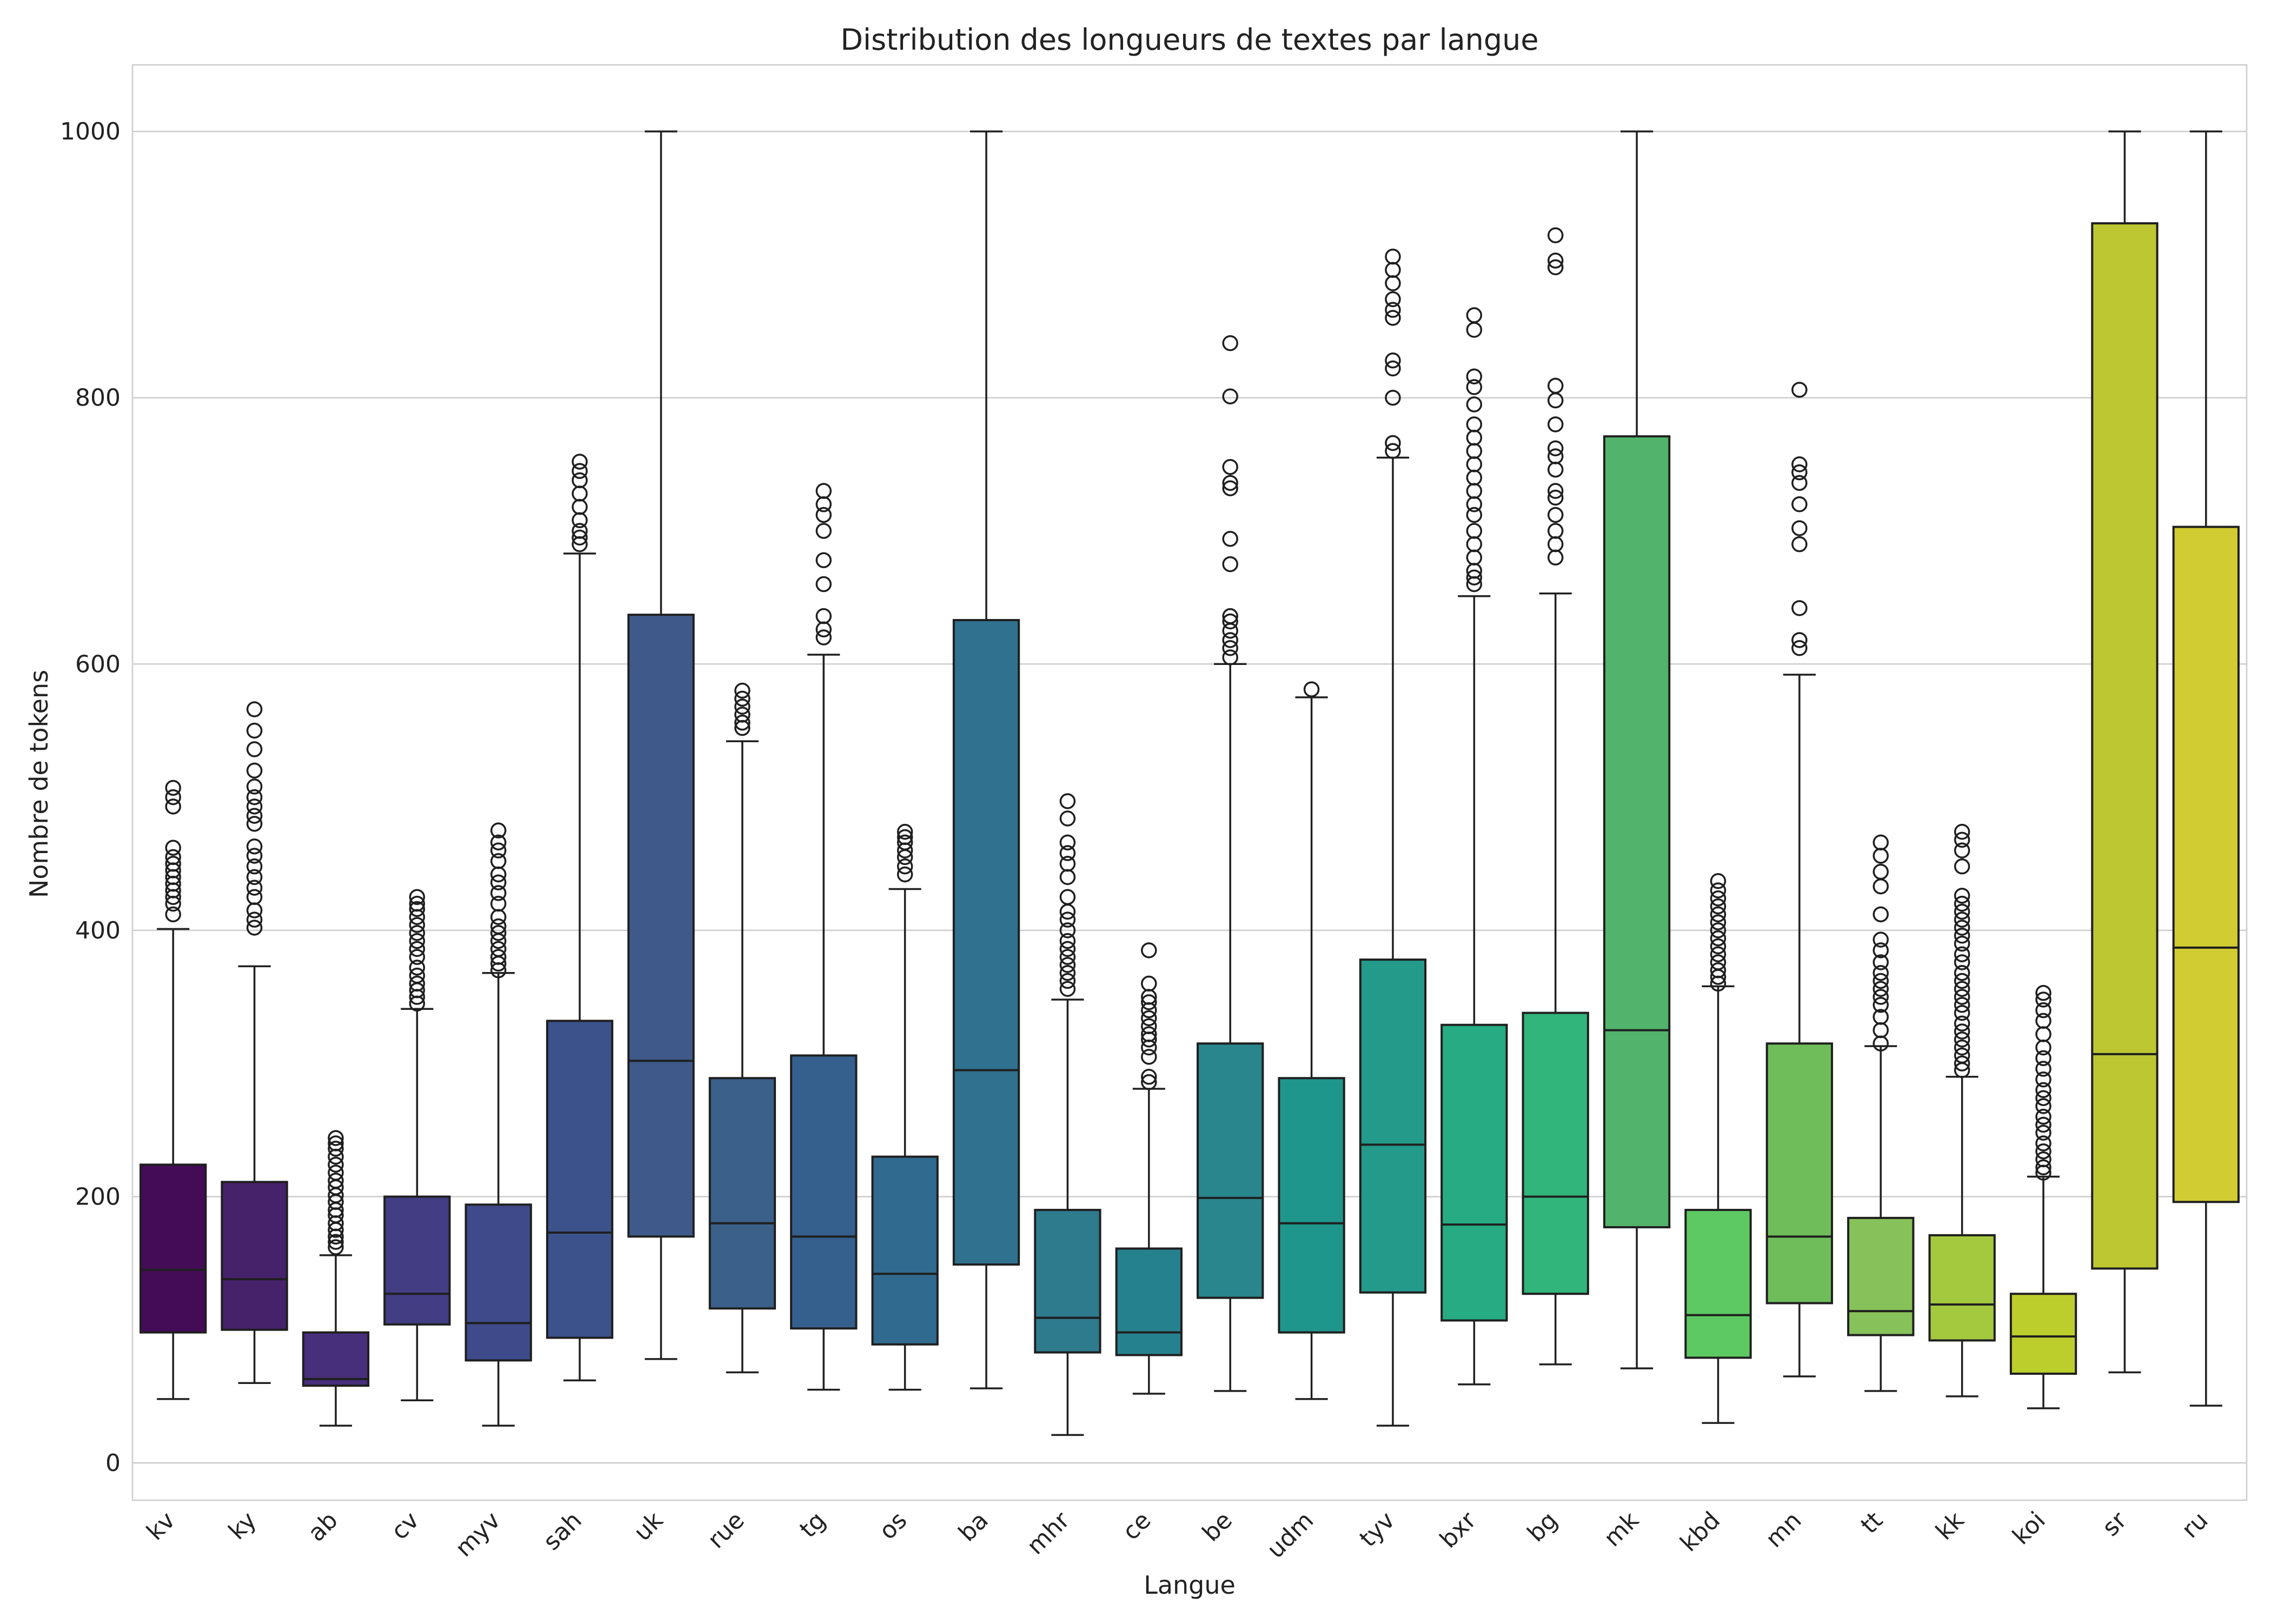 The width and height of the screenshot is (2271, 1624). Describe the element at coordinates (1800, 879) in the screenshot. I see `box-mn` at that location.